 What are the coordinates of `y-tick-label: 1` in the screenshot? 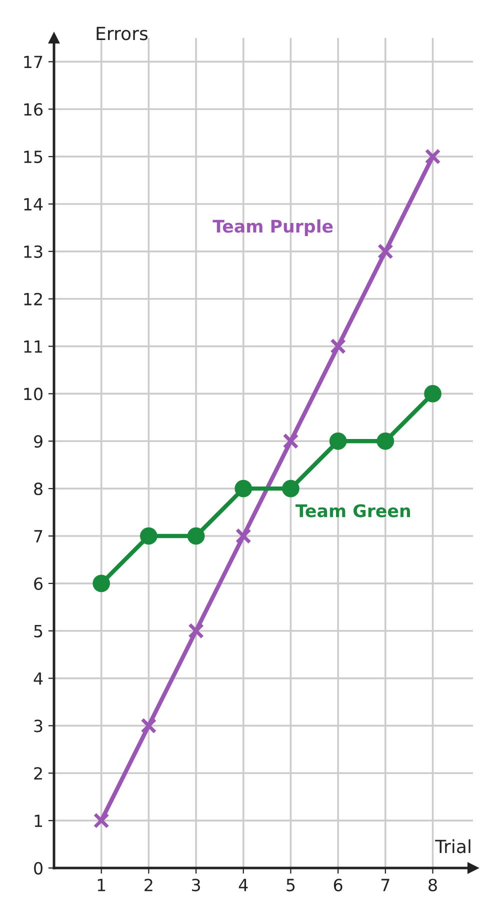 It's located at (38, 820).